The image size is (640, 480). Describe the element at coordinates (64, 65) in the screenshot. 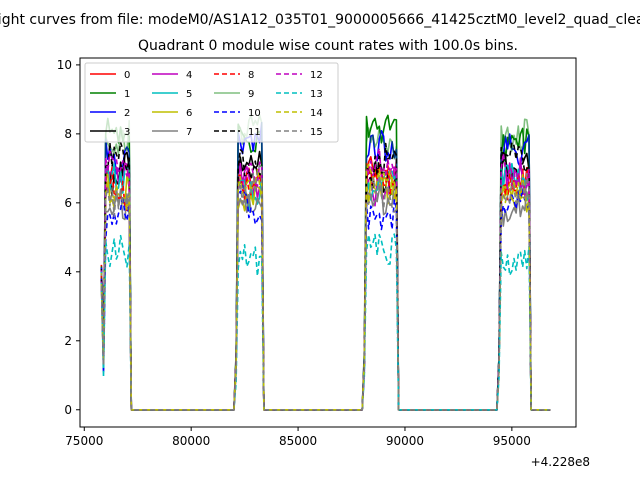

I see `y-tick-label: 10` at that location.